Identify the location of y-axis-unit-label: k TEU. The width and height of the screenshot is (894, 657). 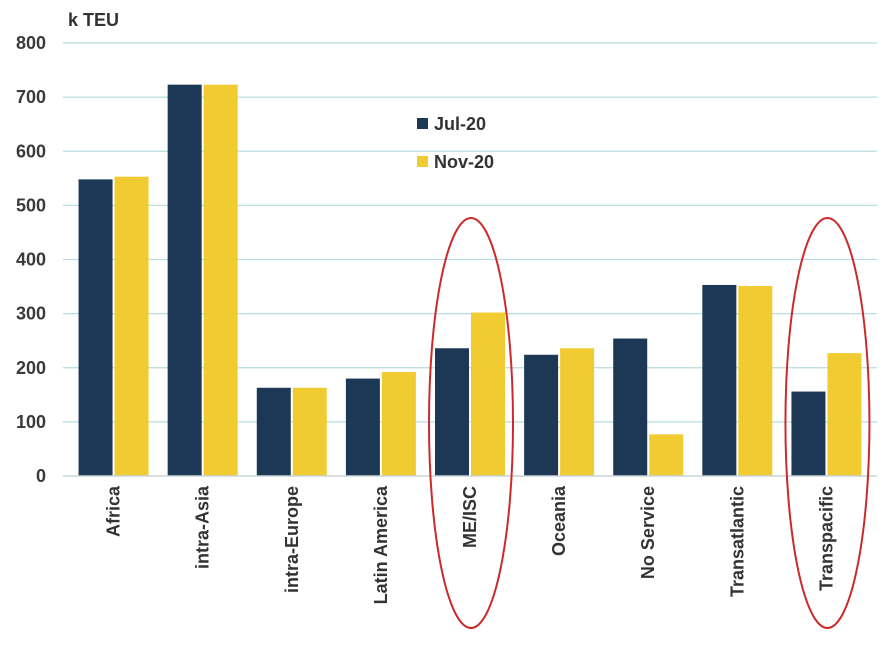
(93, 20).